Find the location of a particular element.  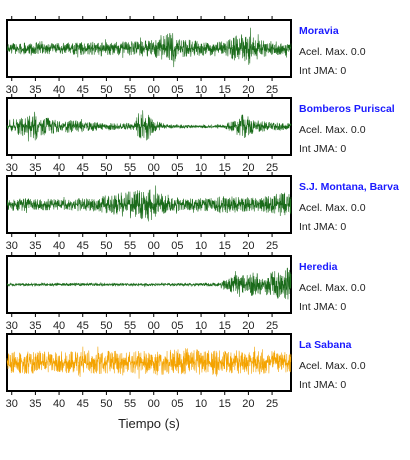

station-name: Bomberos Puriscal is located at coordinates (347, 109).